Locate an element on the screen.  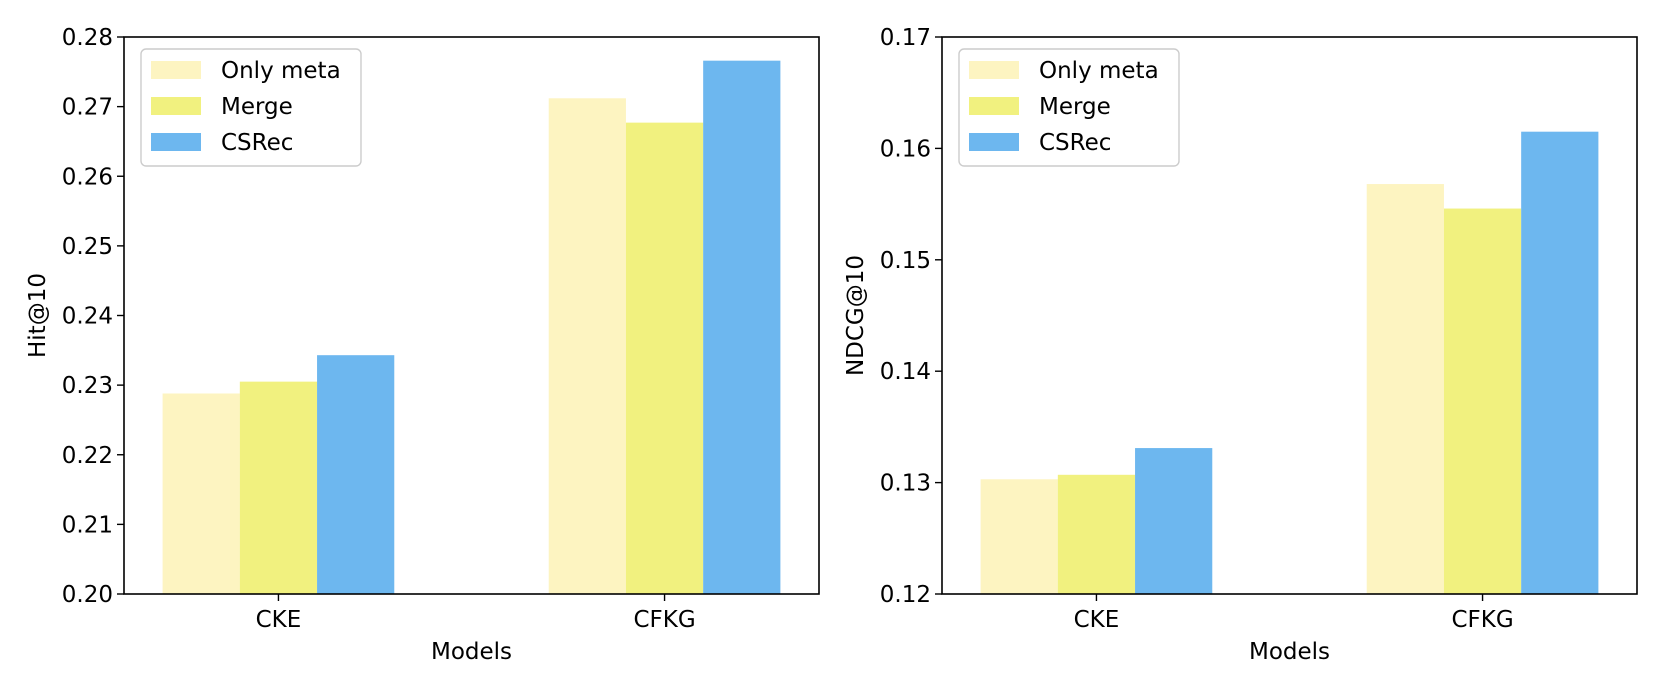
y-tick-label: 0.16 is located at coordinates (905, 149).